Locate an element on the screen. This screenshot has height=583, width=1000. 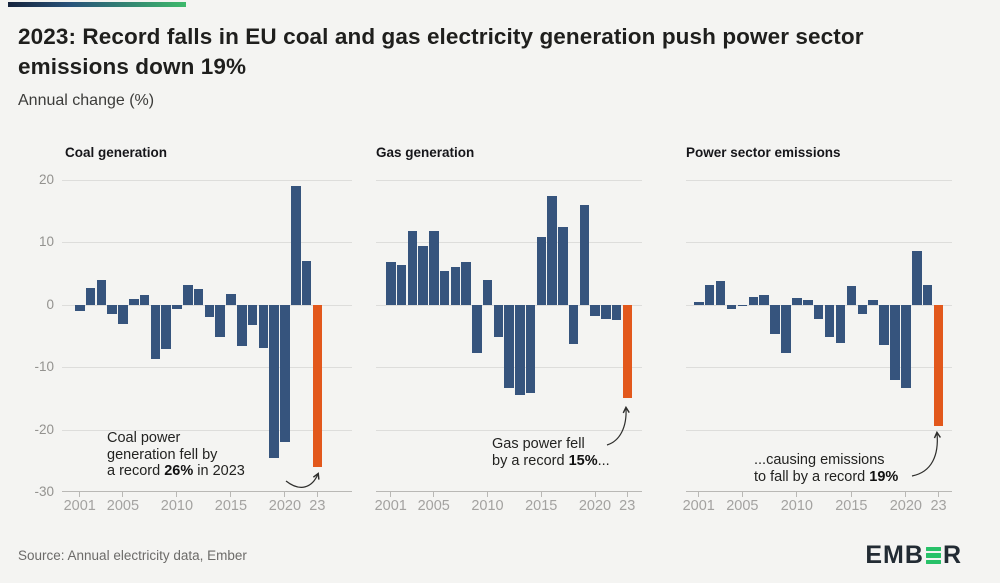
y-tick-label-10: 10 is located at coordinates (46, 242).